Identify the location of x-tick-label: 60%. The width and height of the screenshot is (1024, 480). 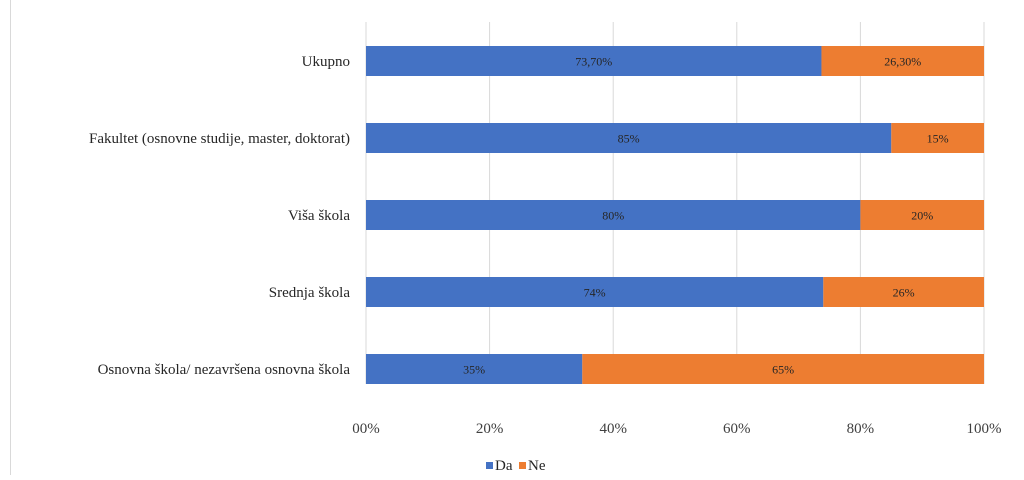
(737, 429).